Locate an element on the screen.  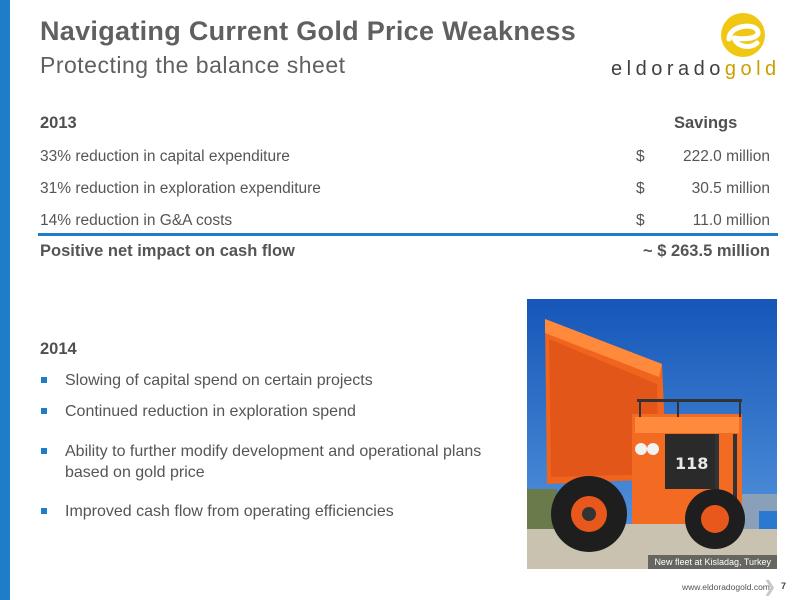
slide-subtitle: Protecting the balance sheet is located at coordinates (193, 65).